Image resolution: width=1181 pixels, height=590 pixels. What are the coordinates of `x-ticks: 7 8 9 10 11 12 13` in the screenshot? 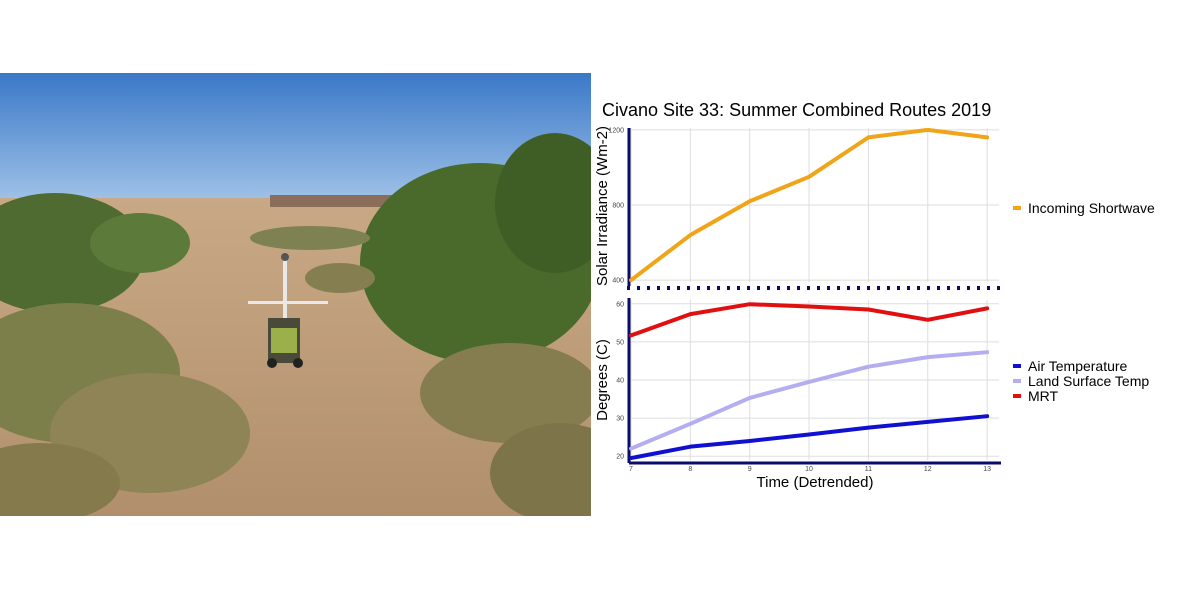 It's located at (810, 469).